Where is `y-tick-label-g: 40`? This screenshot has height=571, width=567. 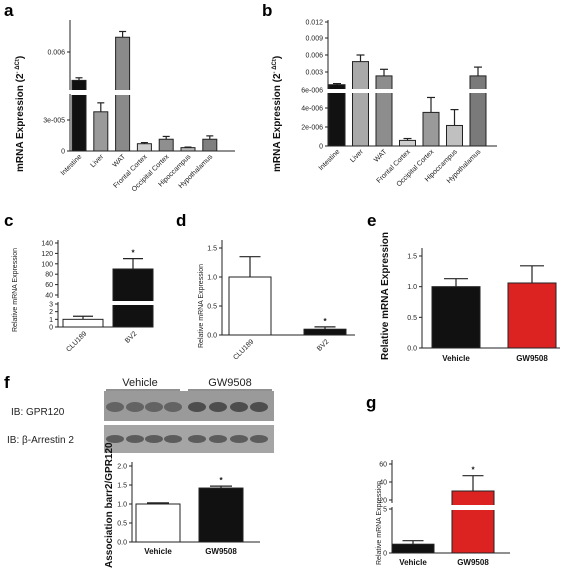
y-tick-label-g: 40 is located at coordinates (383, 483).